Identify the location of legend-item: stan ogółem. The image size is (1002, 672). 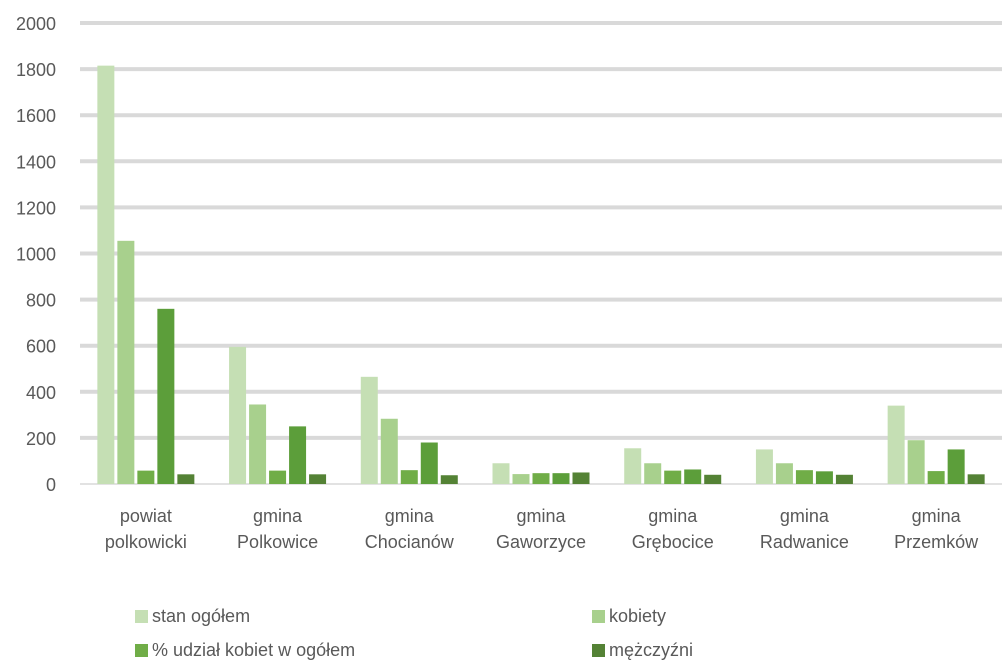
(192, 616).